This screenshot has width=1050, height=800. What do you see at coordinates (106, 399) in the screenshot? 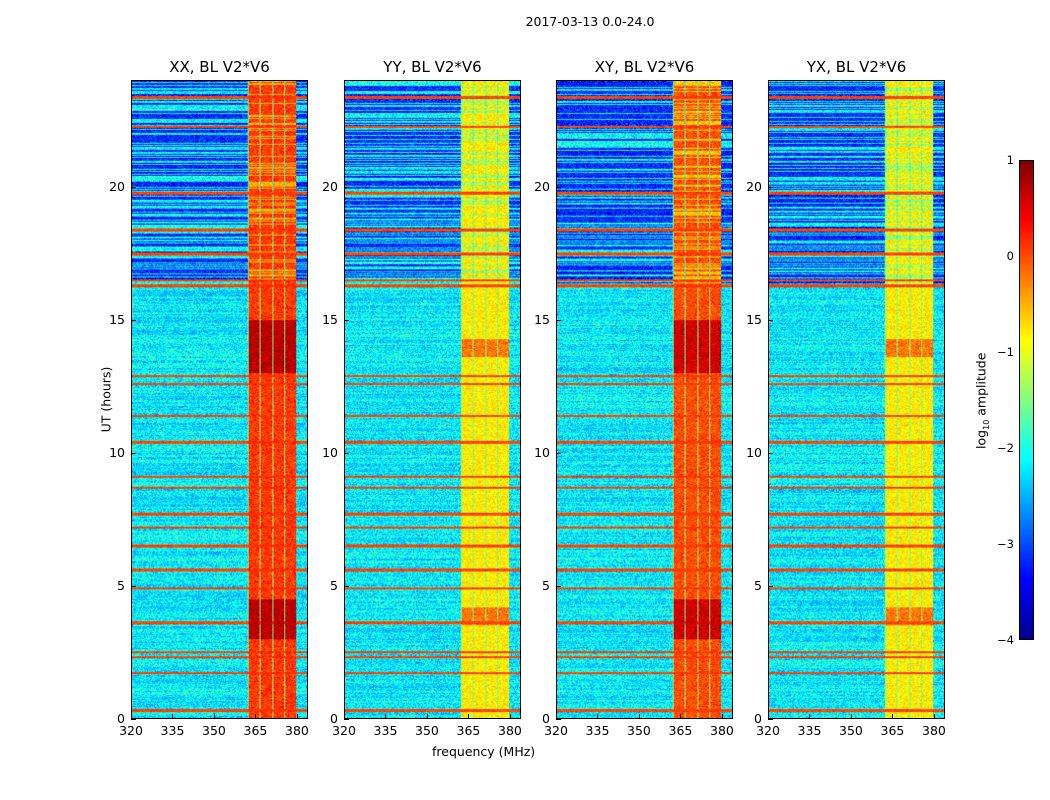
I see `y-axis-label: UT (hours)` at bounding box center [106, 399].